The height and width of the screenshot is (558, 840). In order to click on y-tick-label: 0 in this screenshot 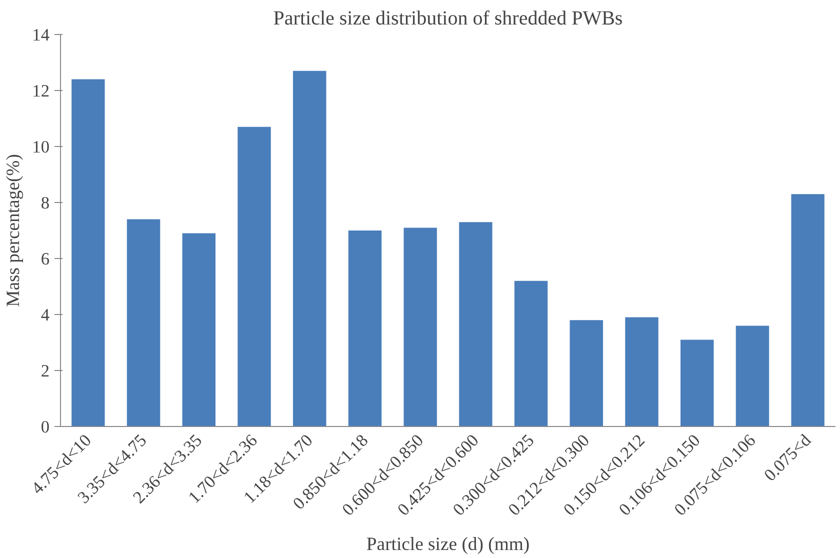, I will do `click(45, 427)`.